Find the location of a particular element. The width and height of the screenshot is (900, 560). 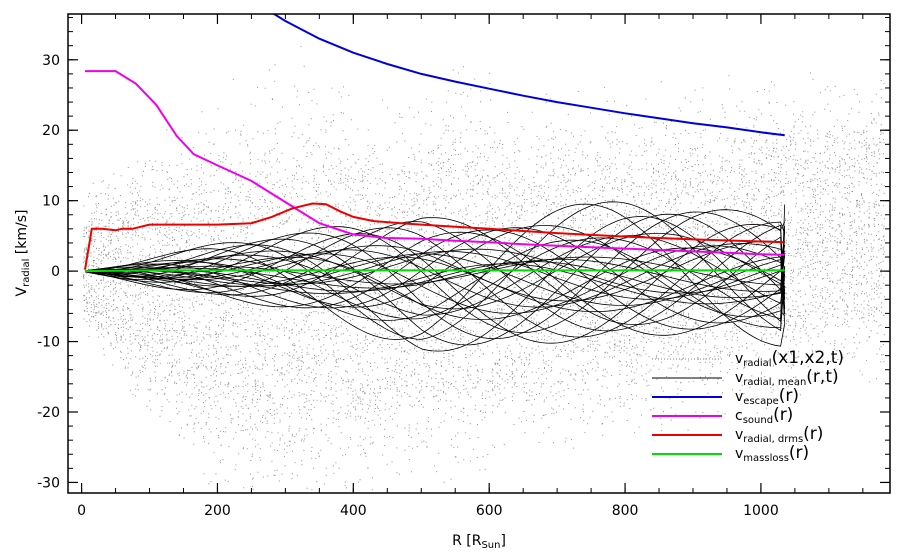

legend-label-sound: csound(r) is located at coordinates (764, 415).